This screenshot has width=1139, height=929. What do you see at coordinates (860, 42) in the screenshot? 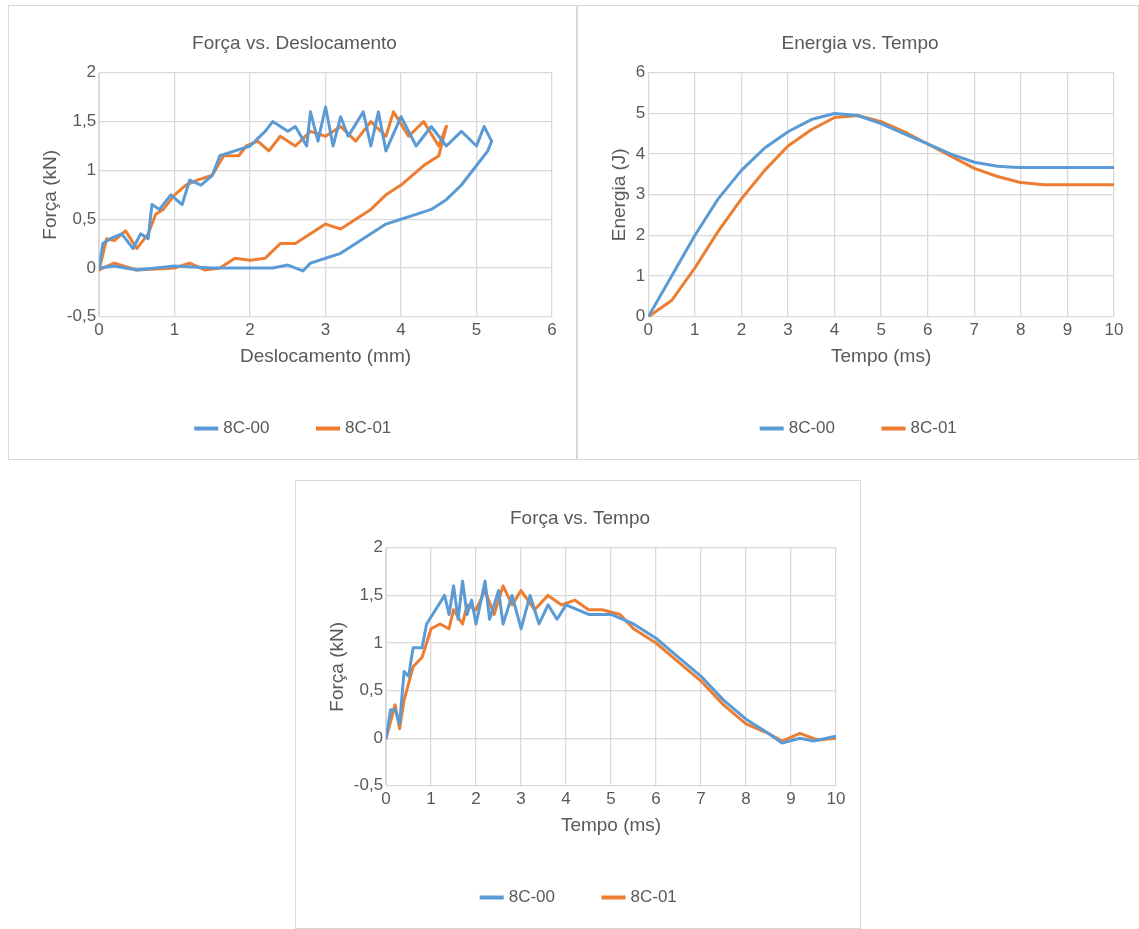
I see `chart-title: Energia vs. Tempo` at bounding box center [860, 42].